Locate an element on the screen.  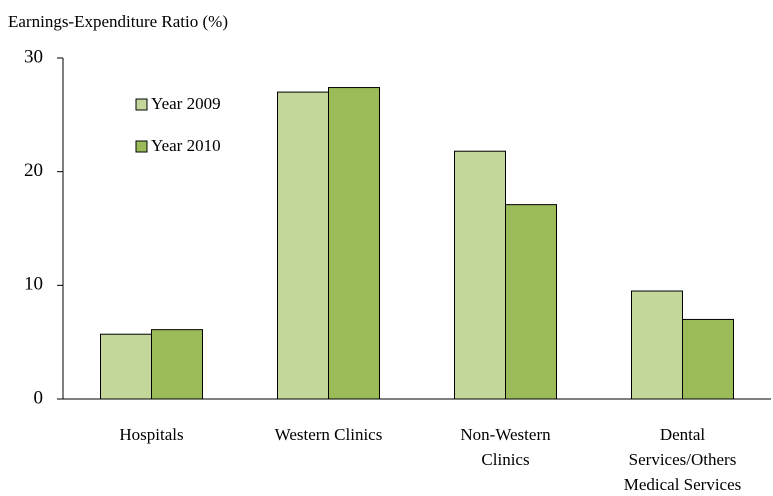
y-tick-label: 0 is located at coordinates (39, 397).